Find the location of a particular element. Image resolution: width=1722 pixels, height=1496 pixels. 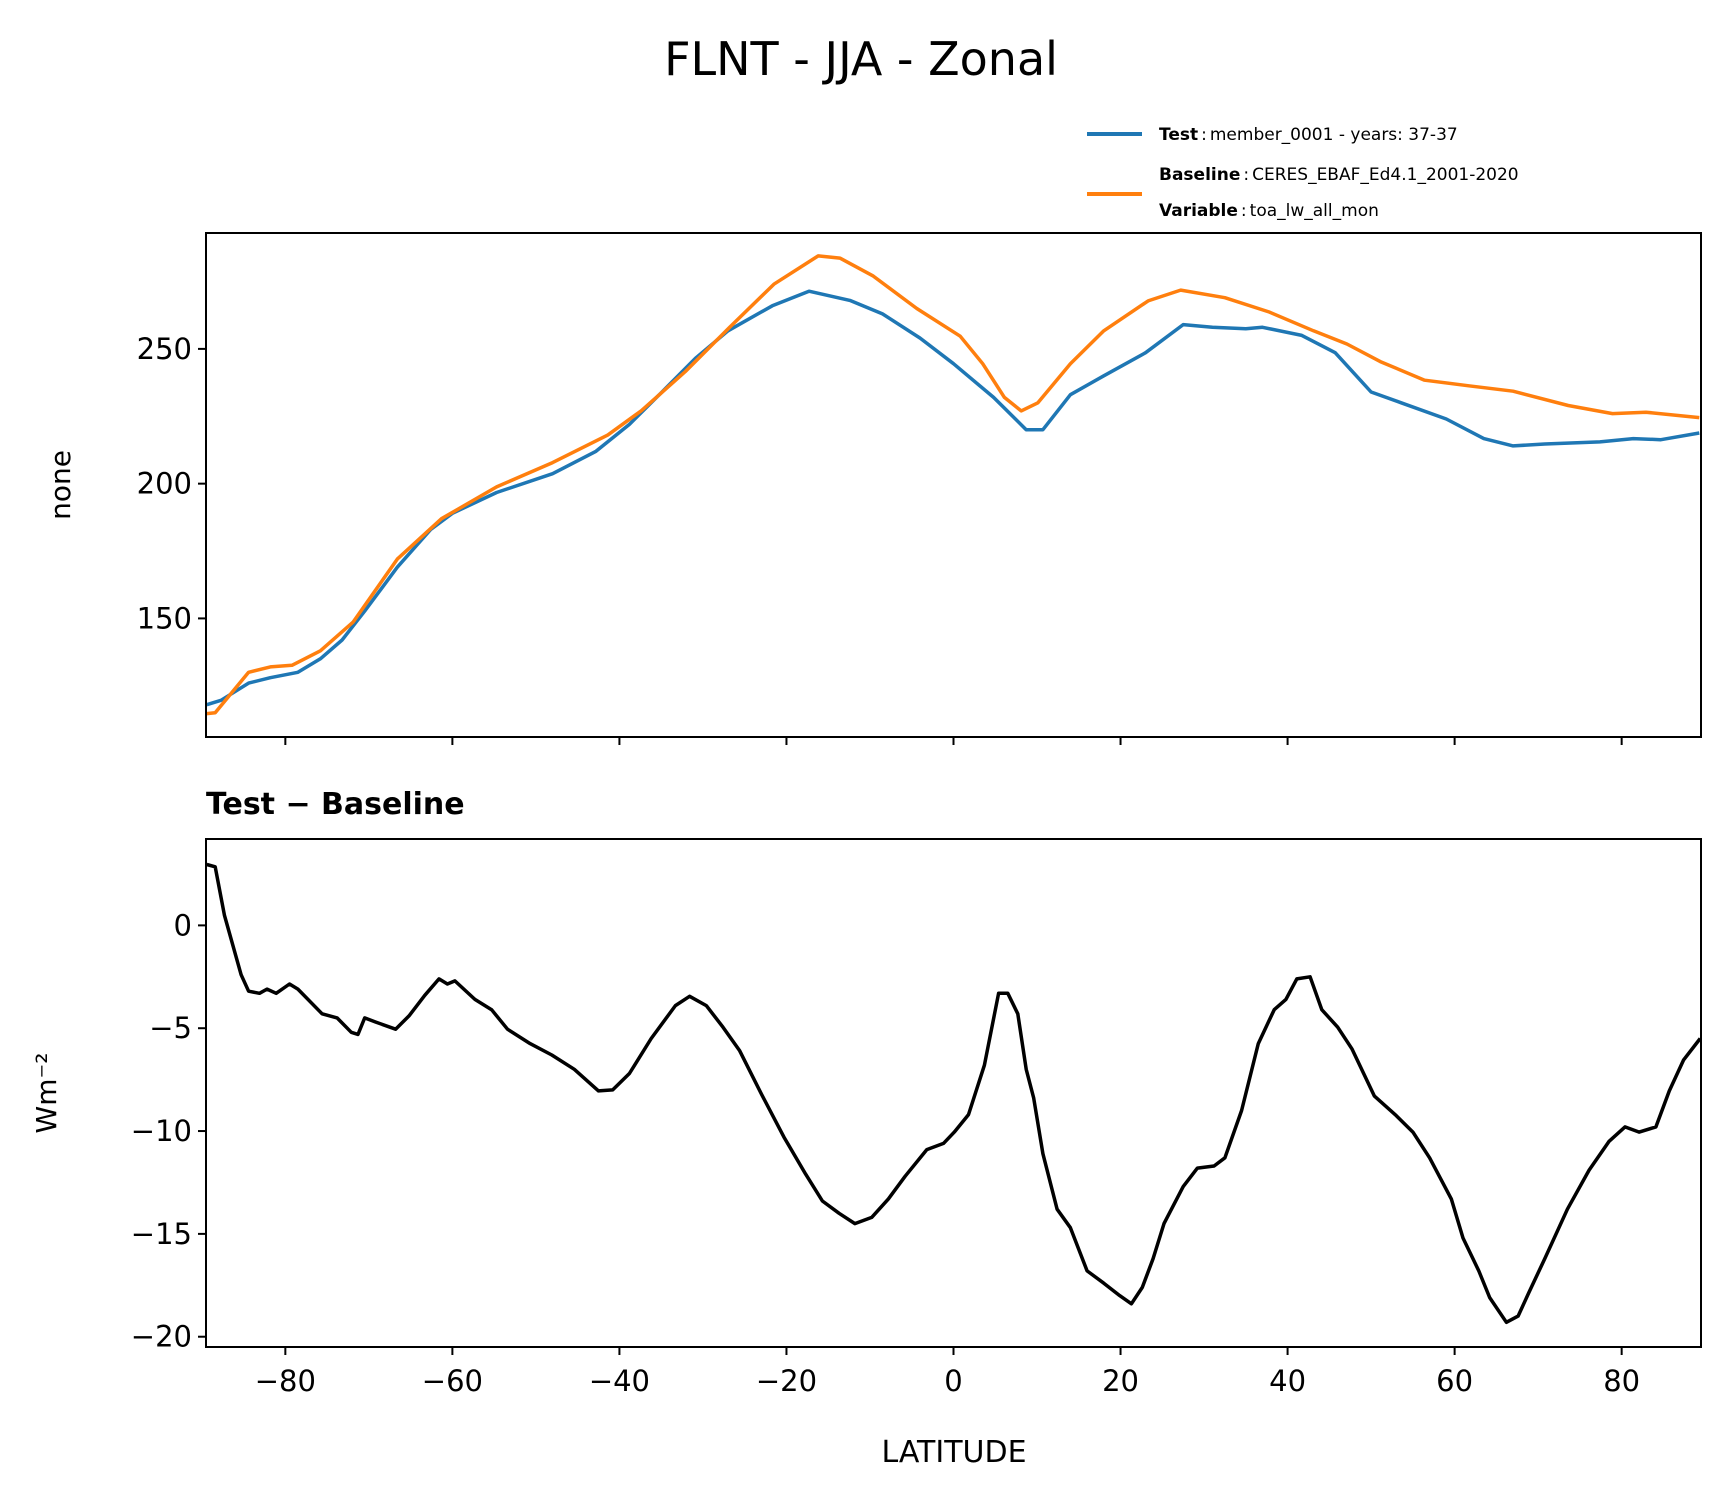

x-tick-label: 80 is located at coordinates (1621, 1381).